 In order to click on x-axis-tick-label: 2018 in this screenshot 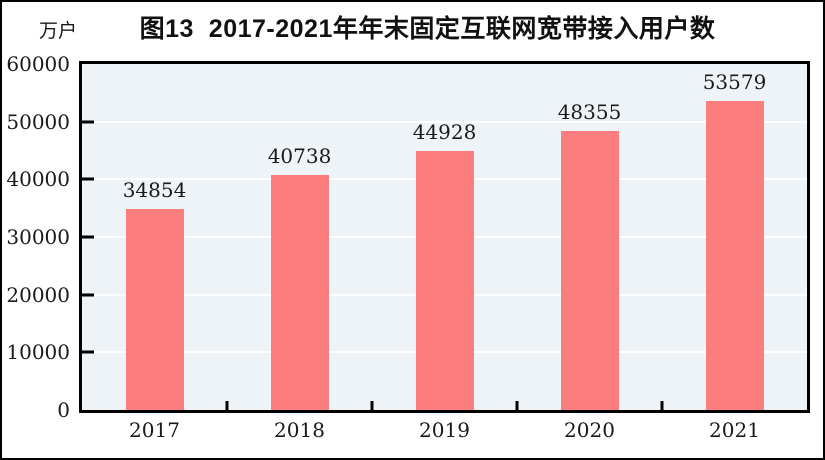, I will do `click(299, 430)`.